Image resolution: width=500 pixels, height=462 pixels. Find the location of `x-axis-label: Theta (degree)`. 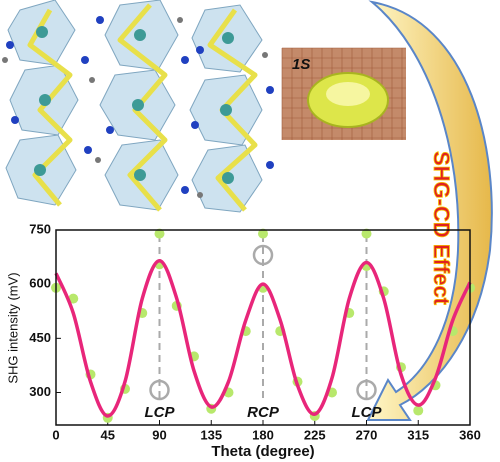

x-axis-label: Theta (degree) is located at coordinates (262, 451).